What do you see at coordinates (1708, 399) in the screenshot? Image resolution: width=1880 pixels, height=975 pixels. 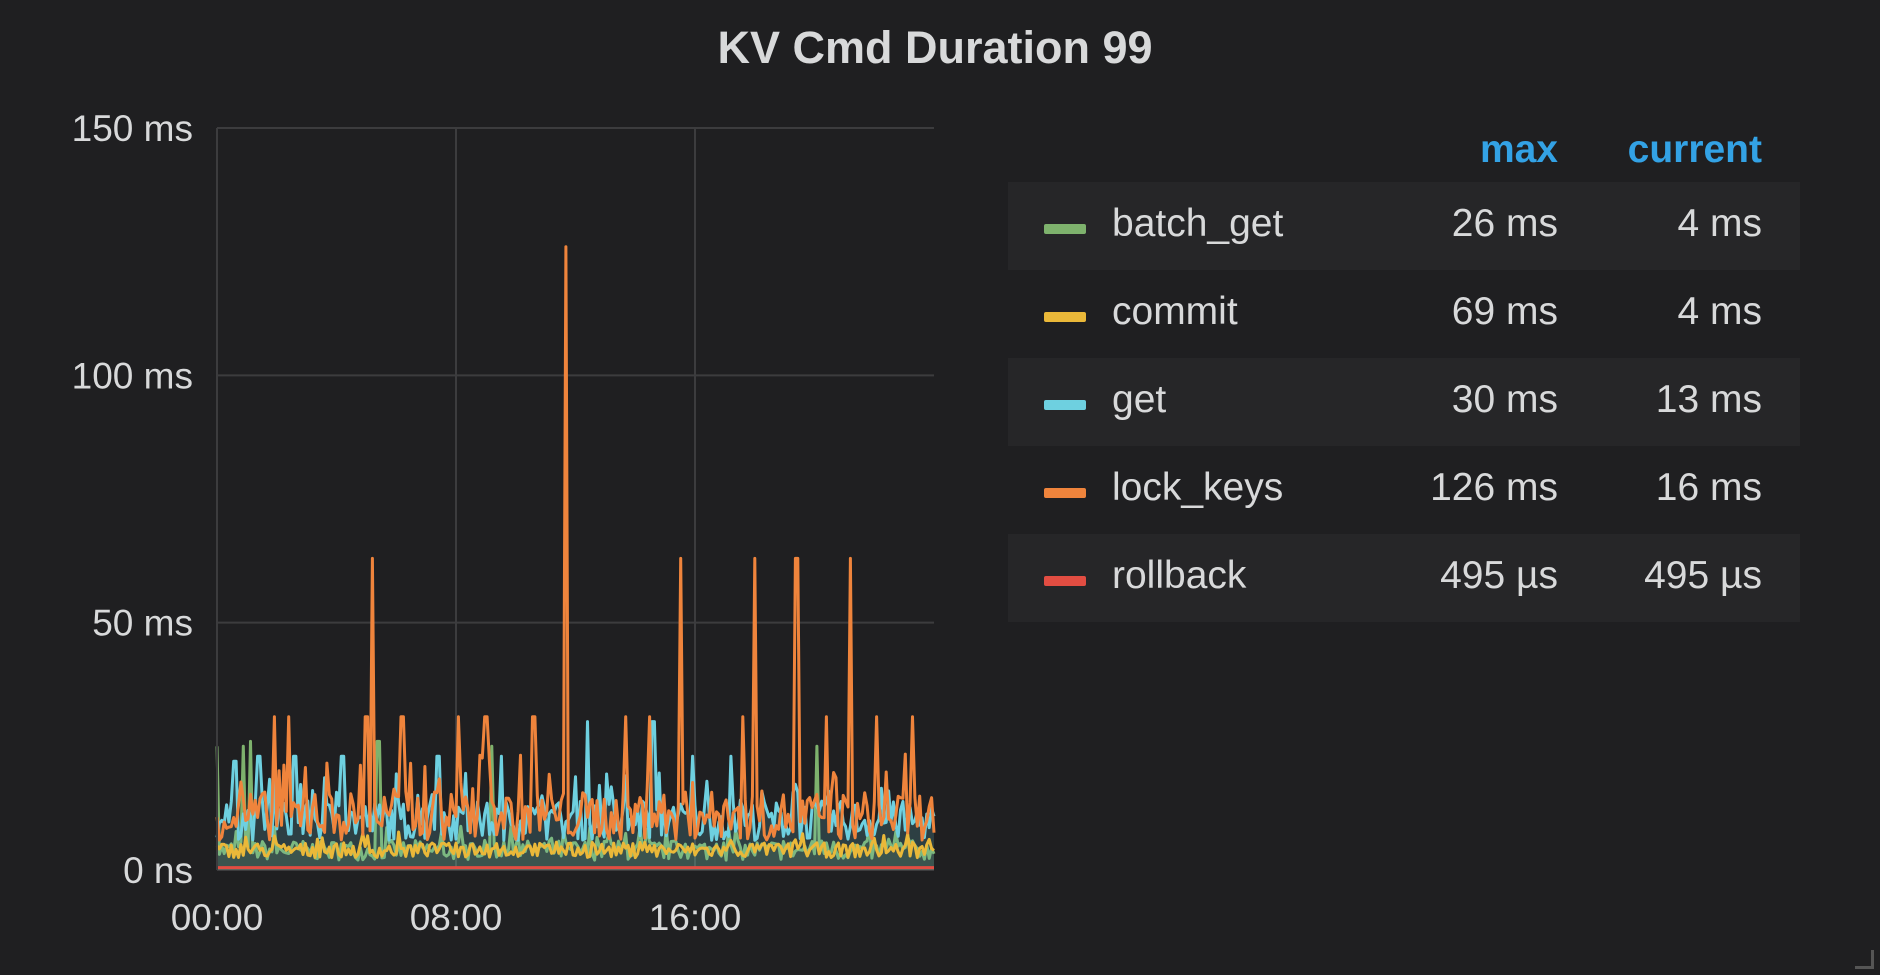 I see `legend-current-value: 13 ms` at bounding box center [1708, 399].